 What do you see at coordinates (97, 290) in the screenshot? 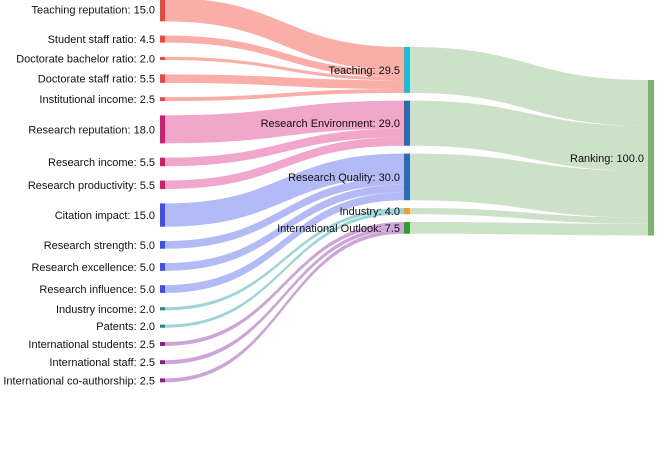
I see `label-research_influence: Research influence: 5.0` at bounding box center [97, 290].